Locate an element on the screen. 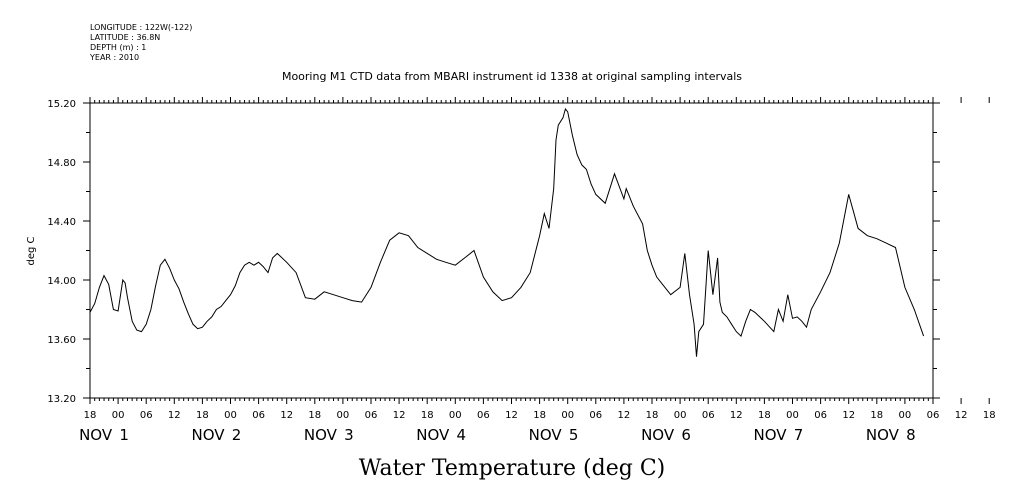  y-tick-label: 13.20 is located at coordinates (61, 399).